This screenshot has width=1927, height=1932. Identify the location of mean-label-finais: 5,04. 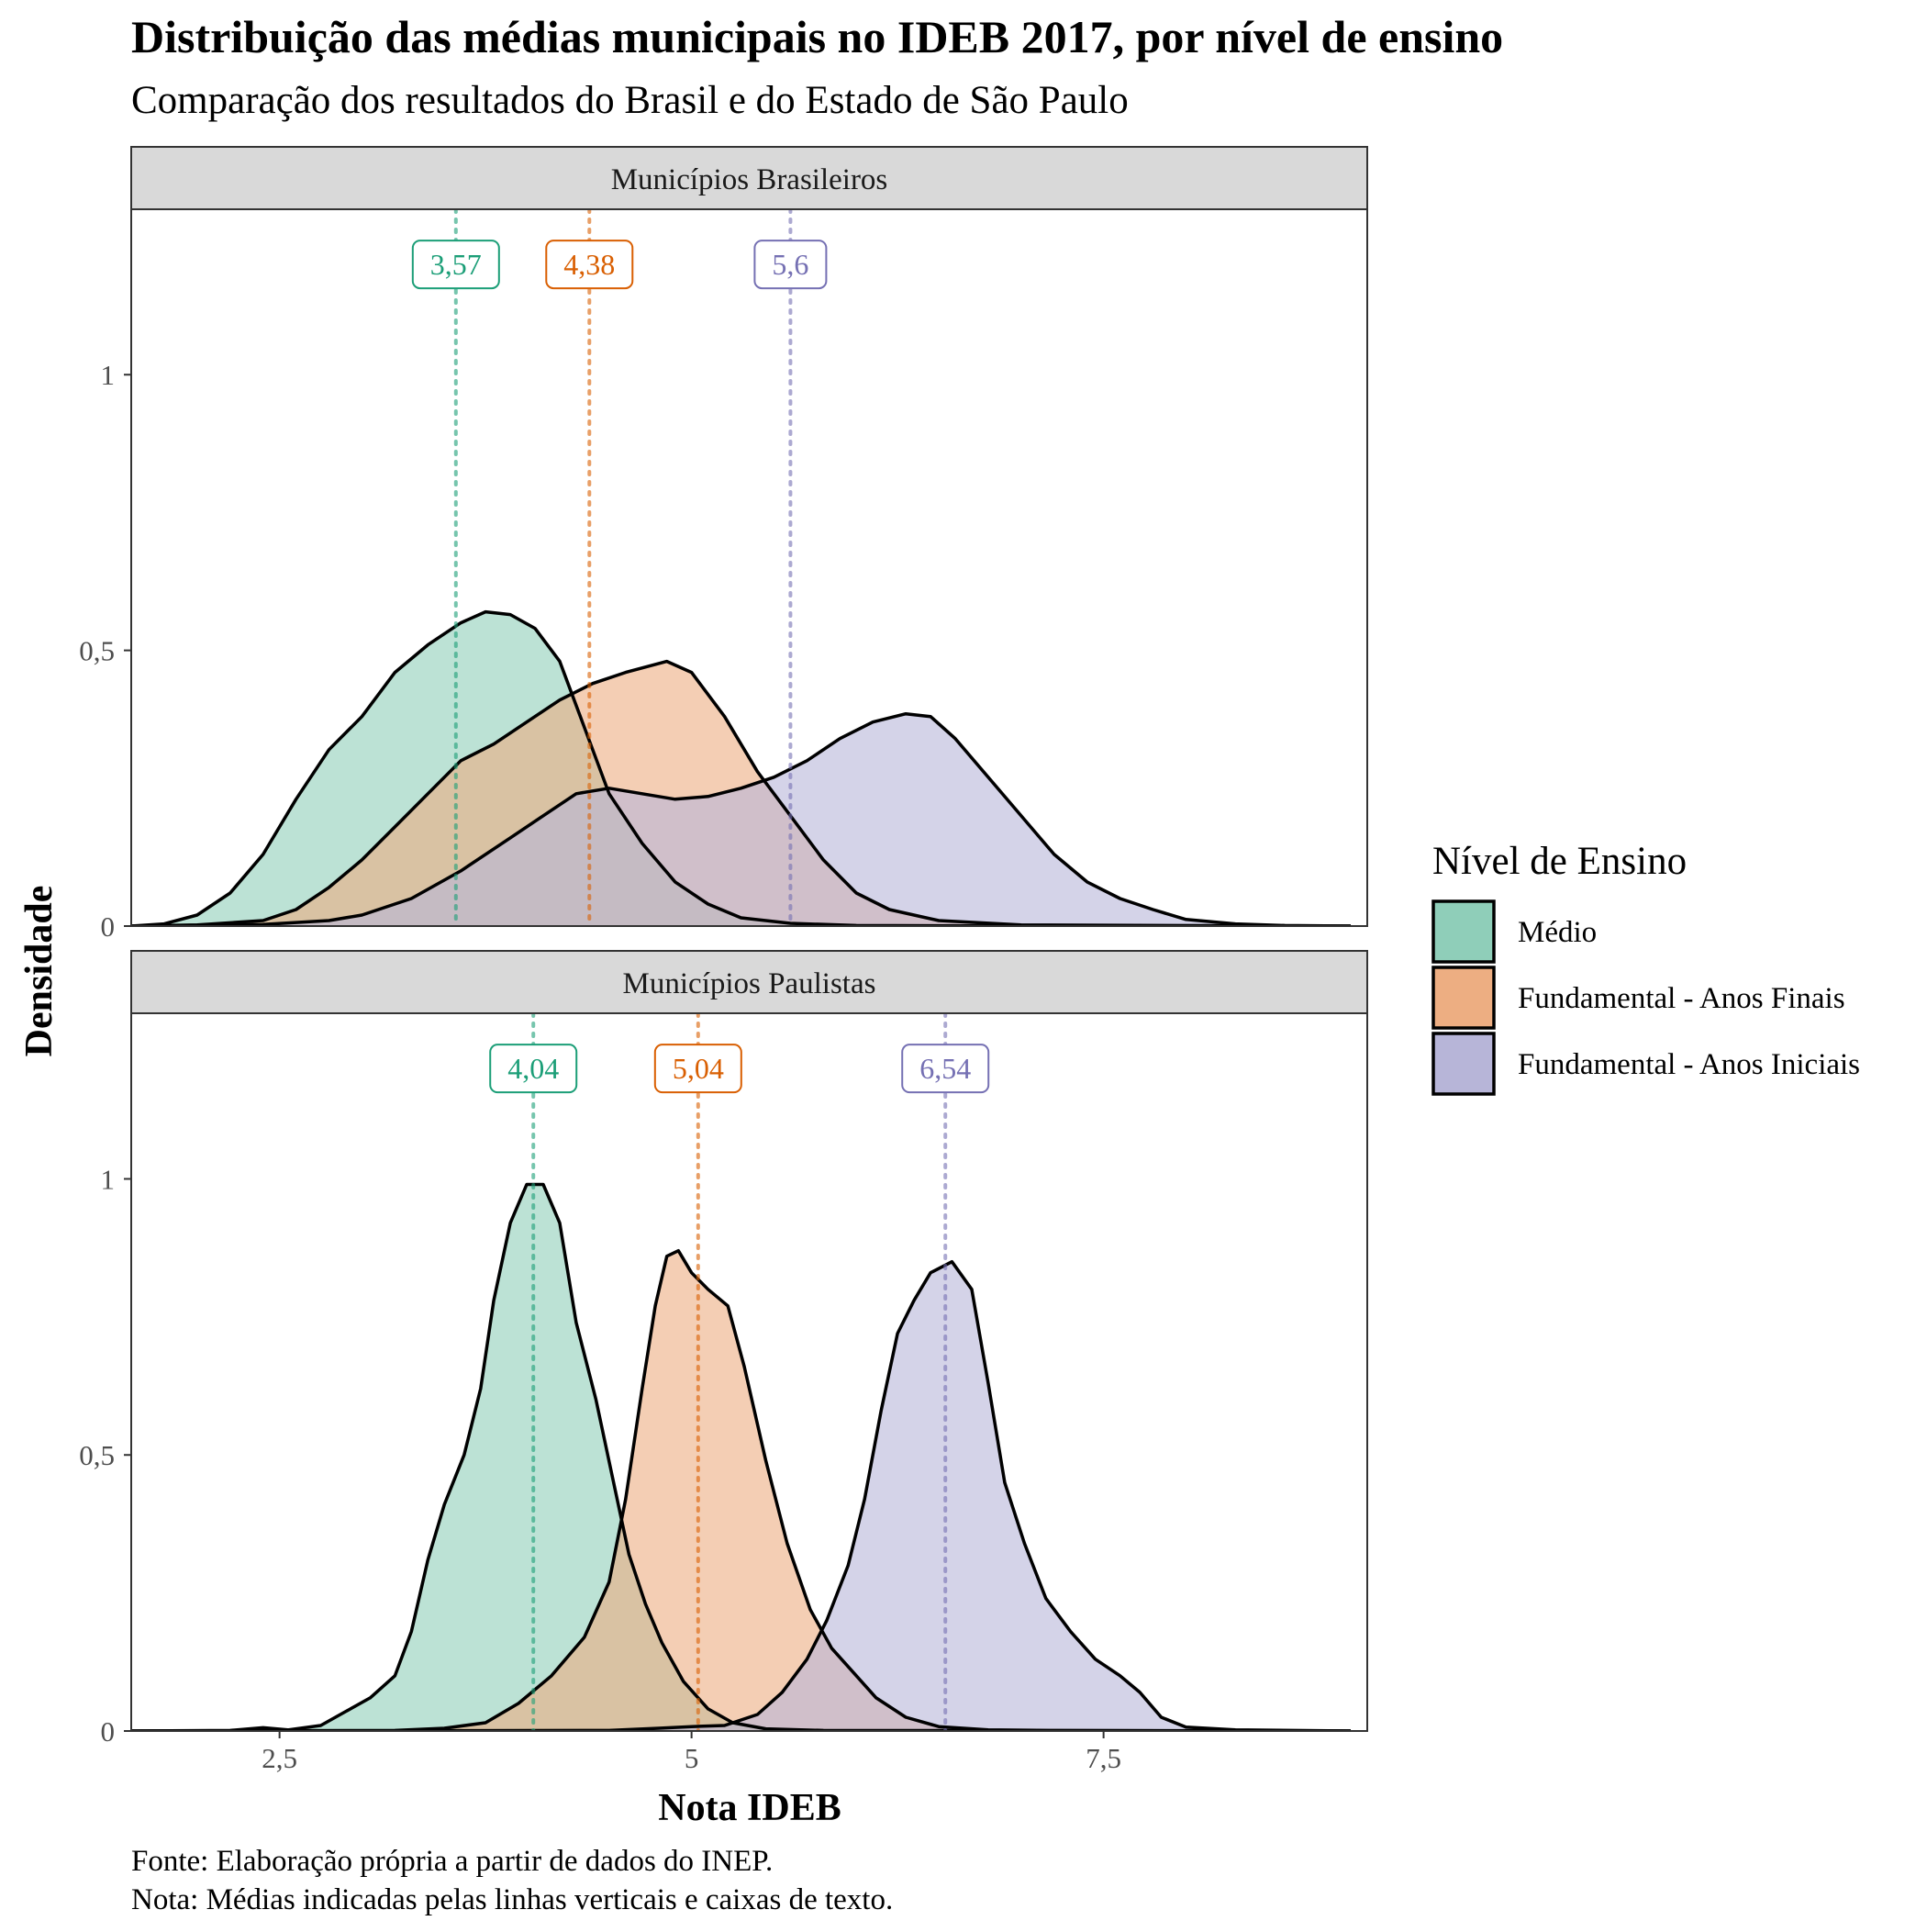
(698, 1068).